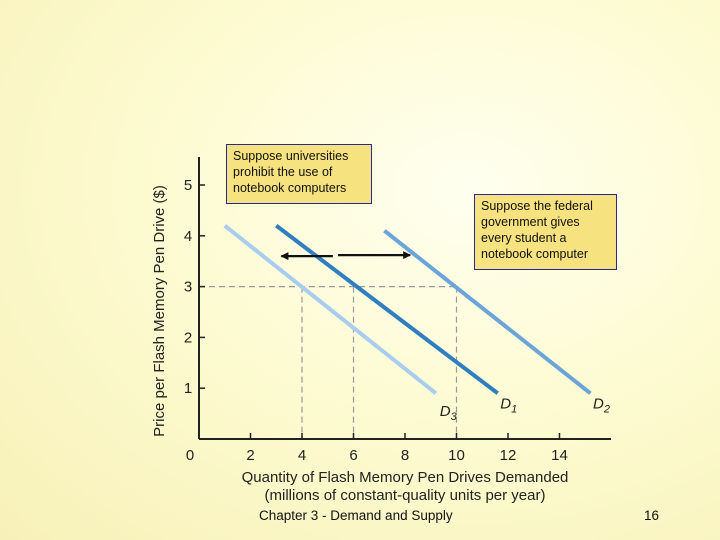 The image size is (720, 540). I want to click on shift-arrows, so click(346, 256).